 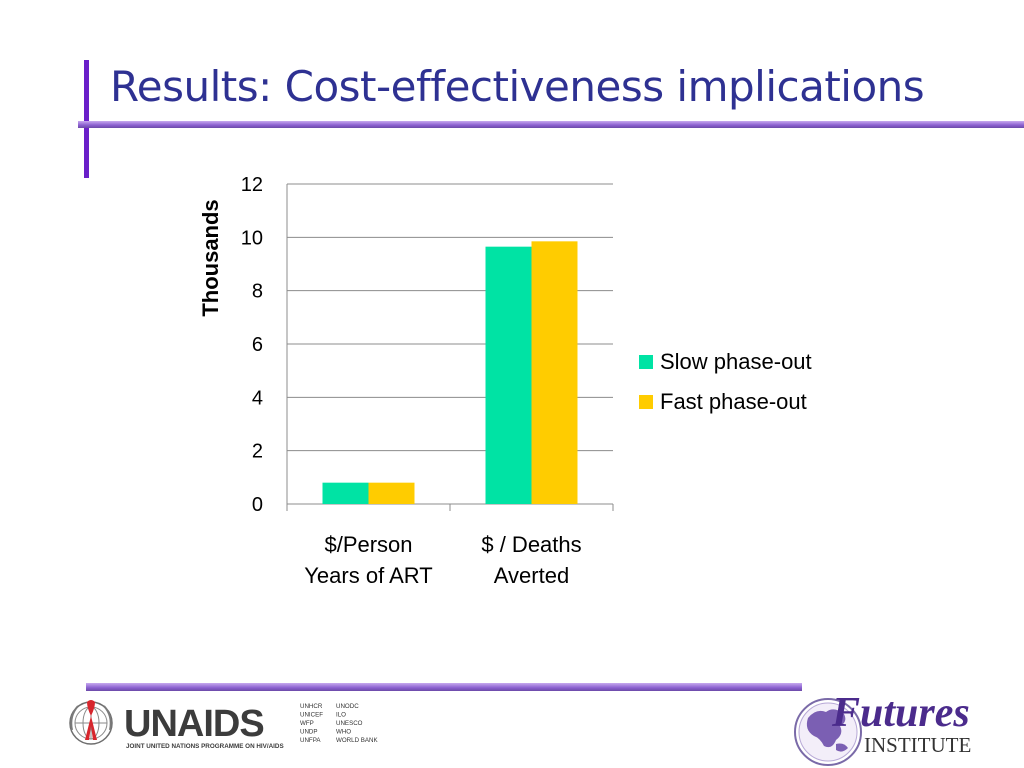 What do you see at coordinates (733, 401) in the screenshot?
I see `legend-label: Fast phase-out` at bounding box center [733, 401].